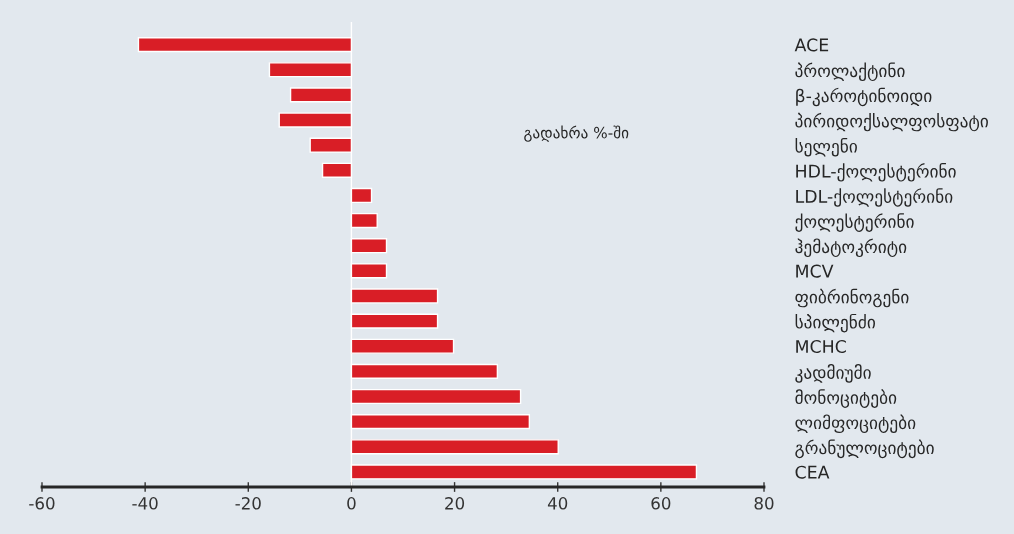 The image size is (1014, 534). I want to click on y-tick-label: ACE, so click(811, 45).